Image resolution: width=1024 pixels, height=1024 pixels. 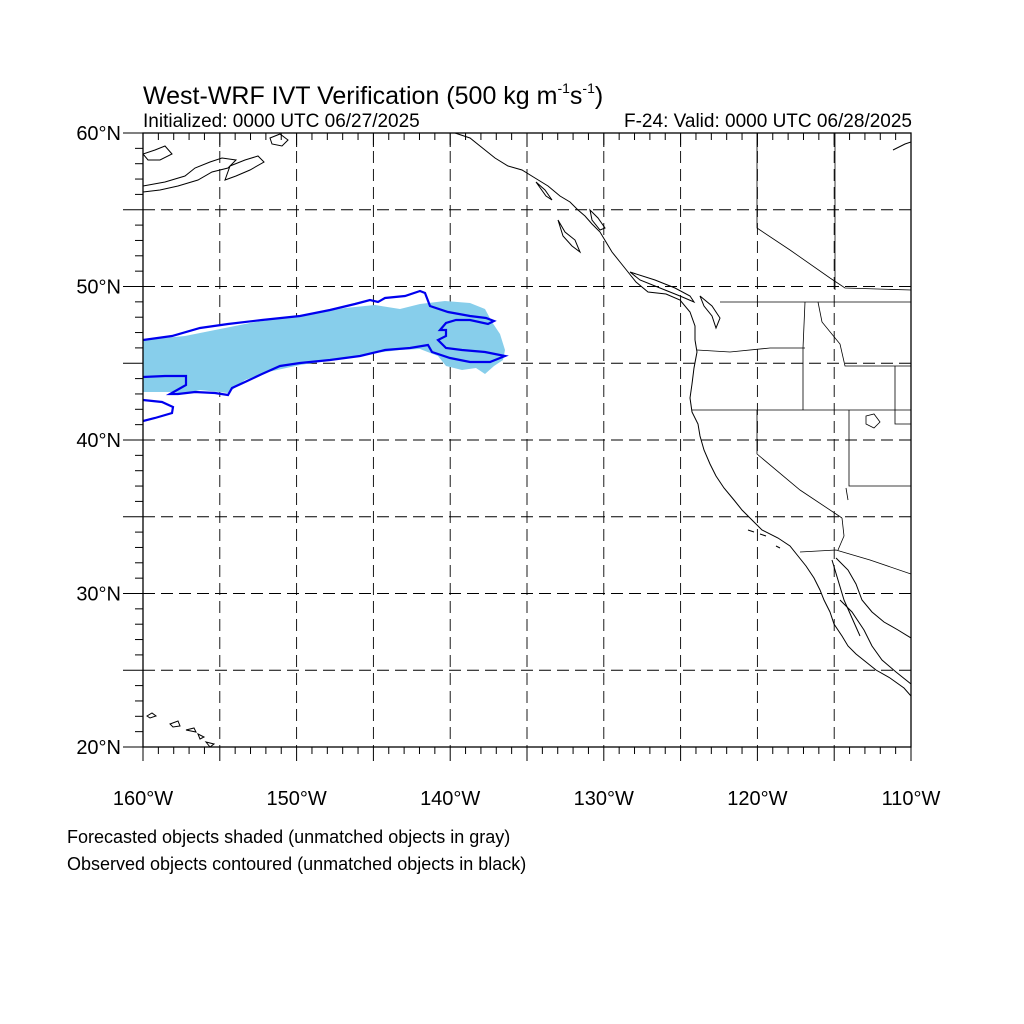 I want to click on longitude-label: 150°W, so click(x=296, y=799).